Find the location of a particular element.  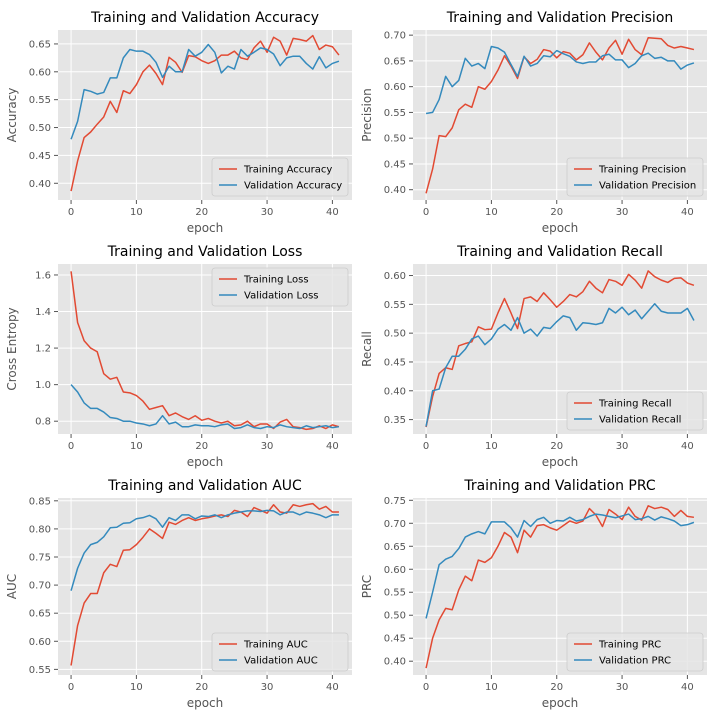

legend-entry: Validation Recall is located at coordinates (640, 420).